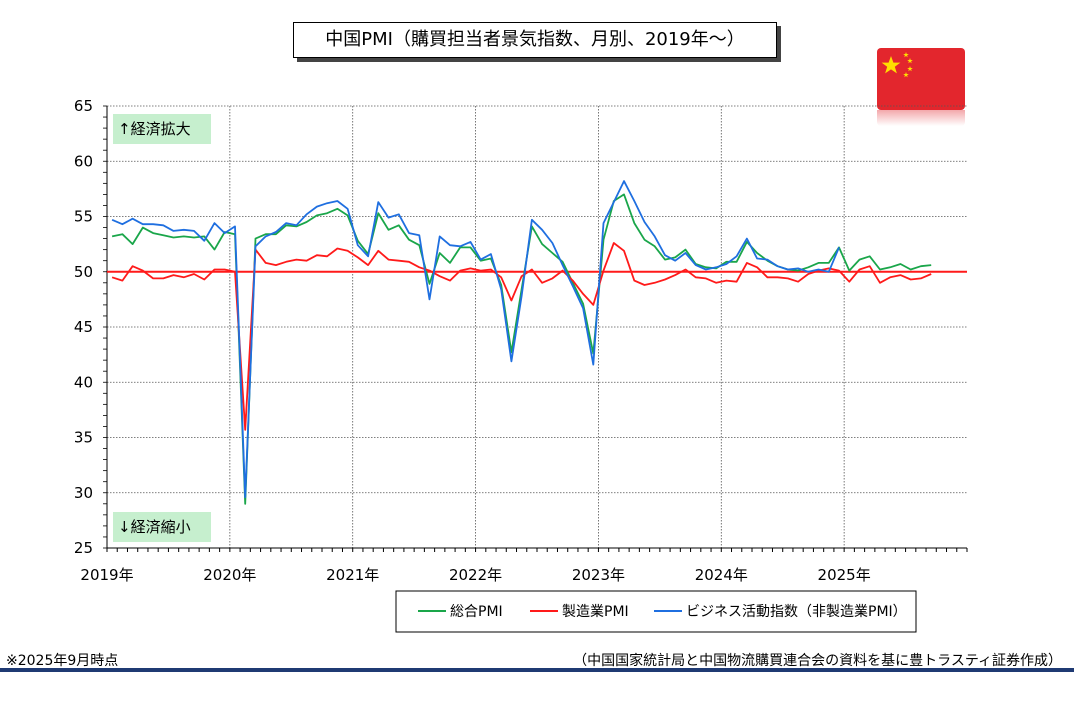 The width and height of the screenshot is (1074, 707). Describe the element at coordinates (598, 575) in the screenshot. I see `x-tick-label: 2023年` at that location.